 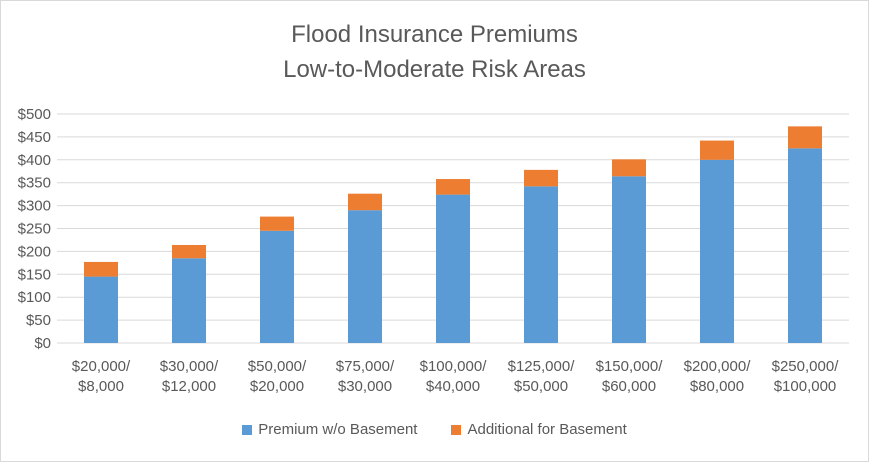 What do you see at coordinates (34, 274) in the screenshot?
I see `y-tick-label: $150` at bounding box center [34, 274].